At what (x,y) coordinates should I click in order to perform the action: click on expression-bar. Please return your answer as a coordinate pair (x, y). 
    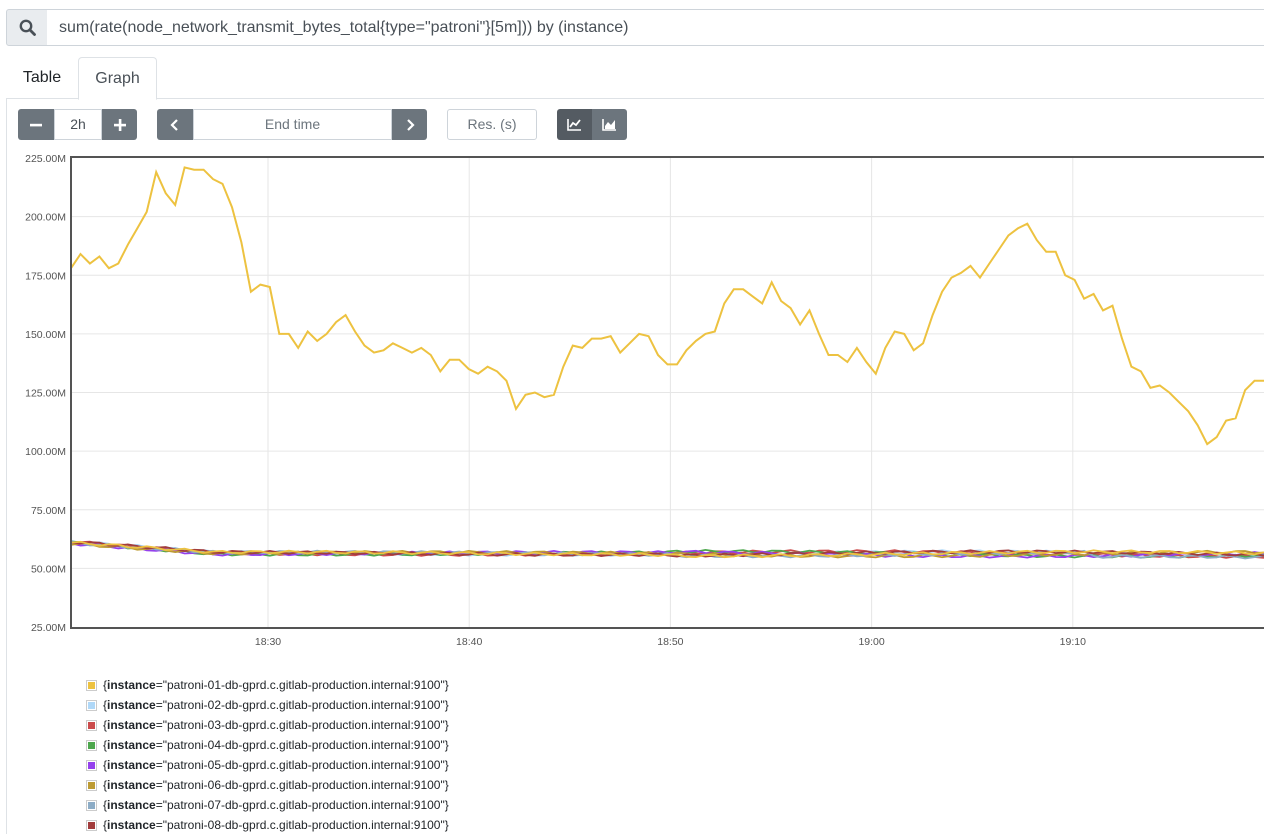
    Looking at the image, I should click on (635, 27).